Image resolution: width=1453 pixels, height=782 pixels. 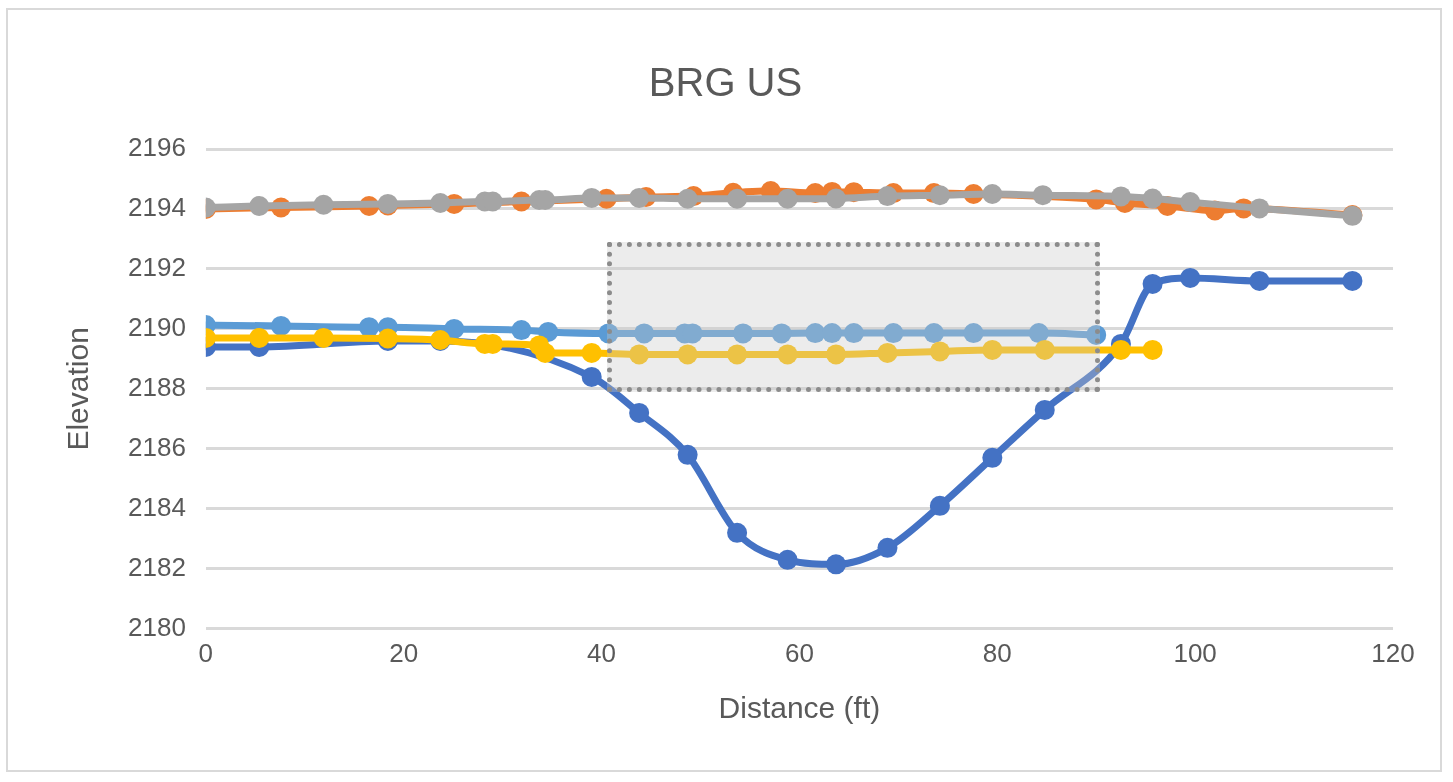 What do you see at coordinates (404, 652) in the screenshot?
I see `x-tick-label: 20` at bounding box center [404, 652].